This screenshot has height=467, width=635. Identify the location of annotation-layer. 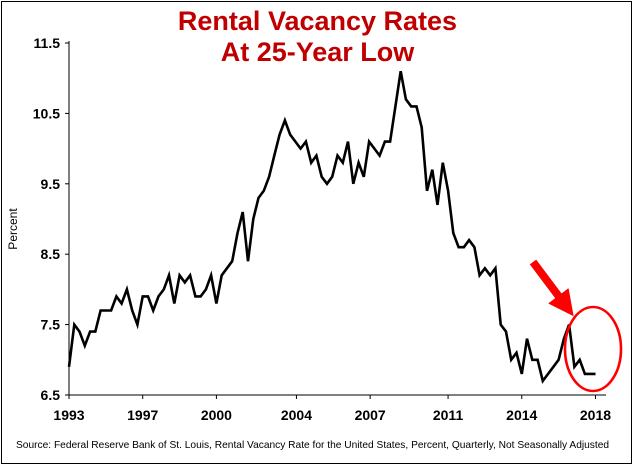
(576, 326).